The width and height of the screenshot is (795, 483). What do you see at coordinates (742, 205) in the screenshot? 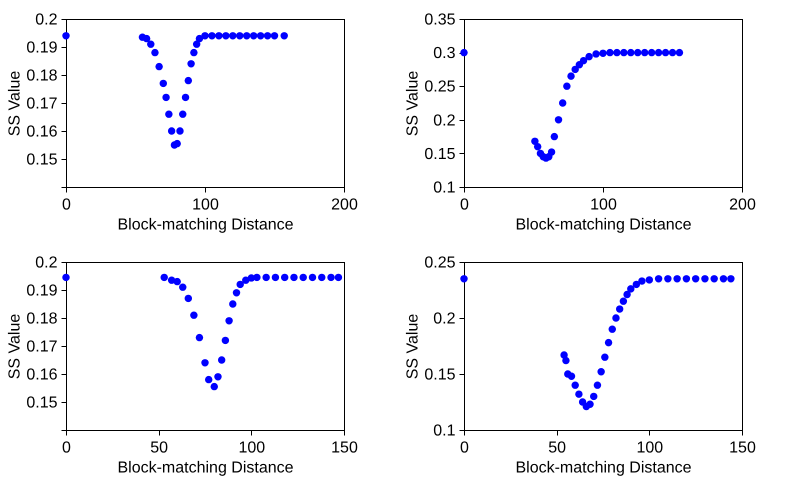
I see `x-tick-label: 200` at bounding box center [742, 205].